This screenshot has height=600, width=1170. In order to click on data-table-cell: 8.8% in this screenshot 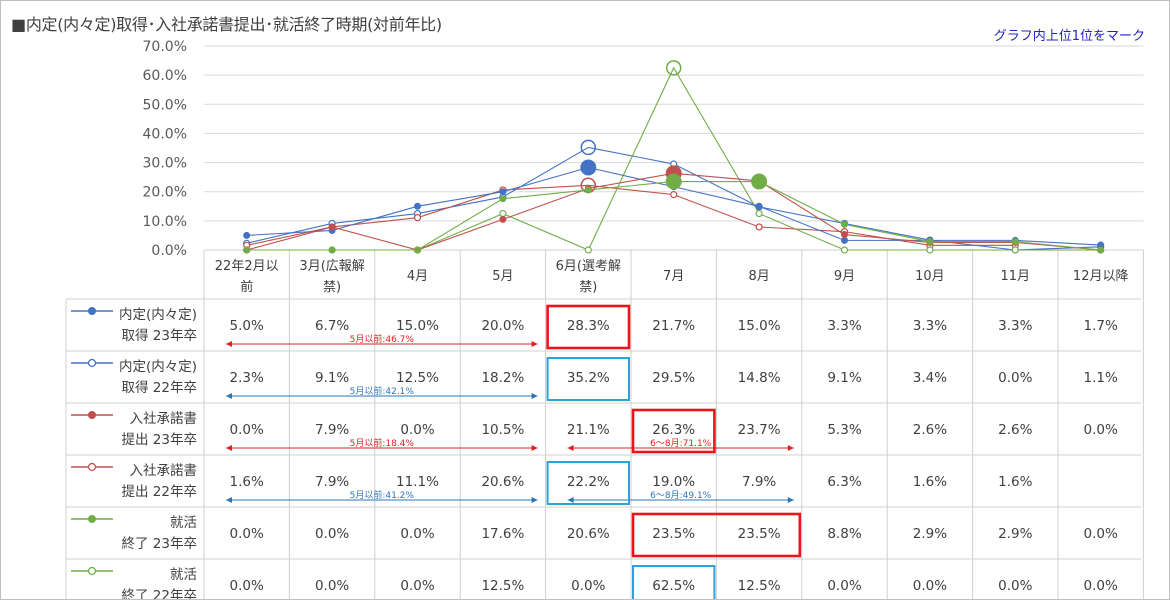, I will do `click(844, 534)`.